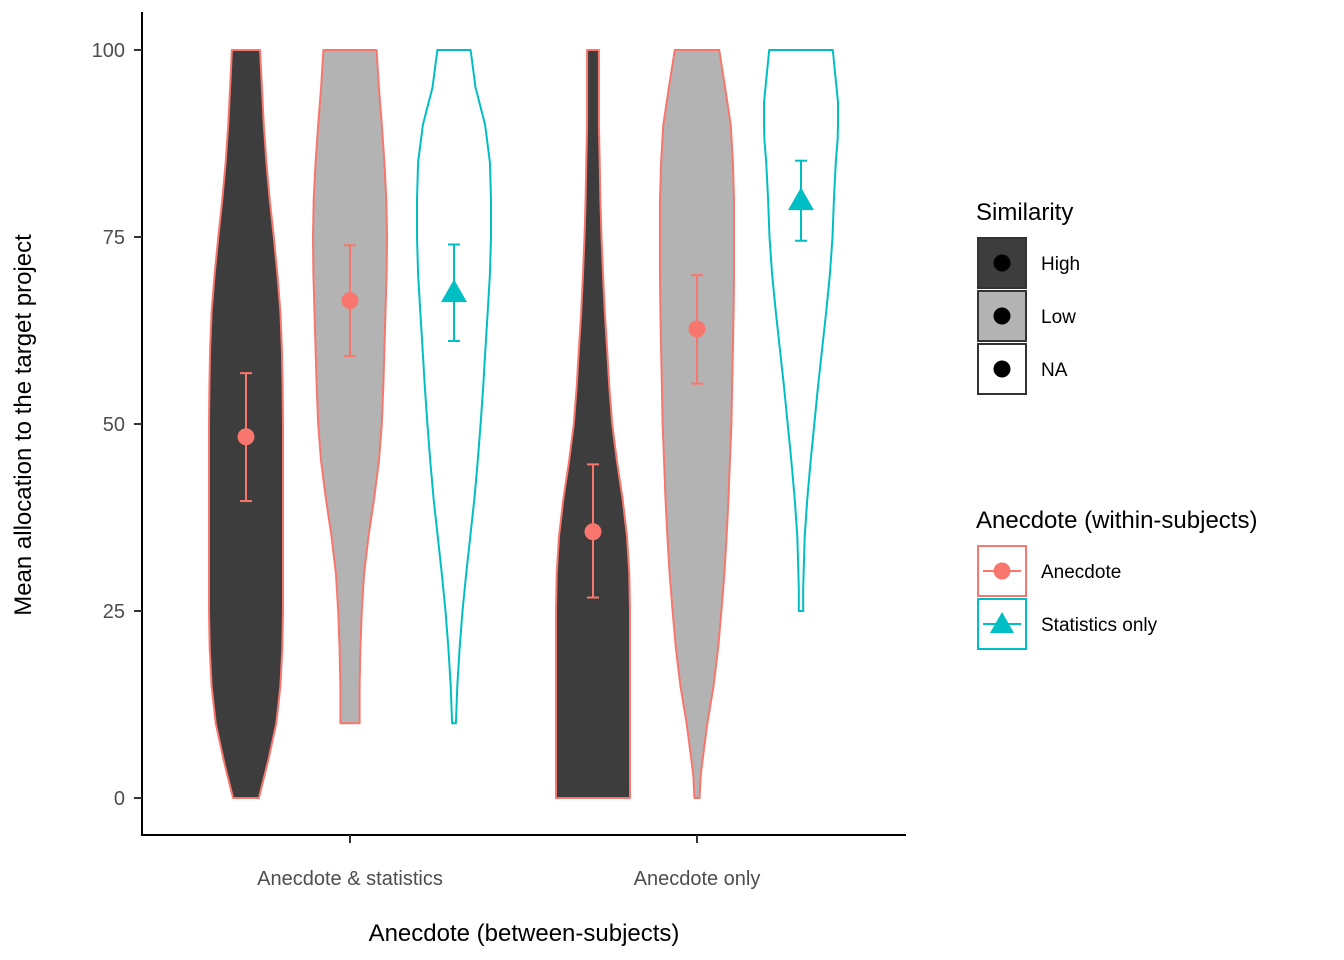  What do you see at coordinates (23, 425) in the screenshot?
I see `y-axis-title: Mean allocation to the target project` at bounding box center [23, 425].